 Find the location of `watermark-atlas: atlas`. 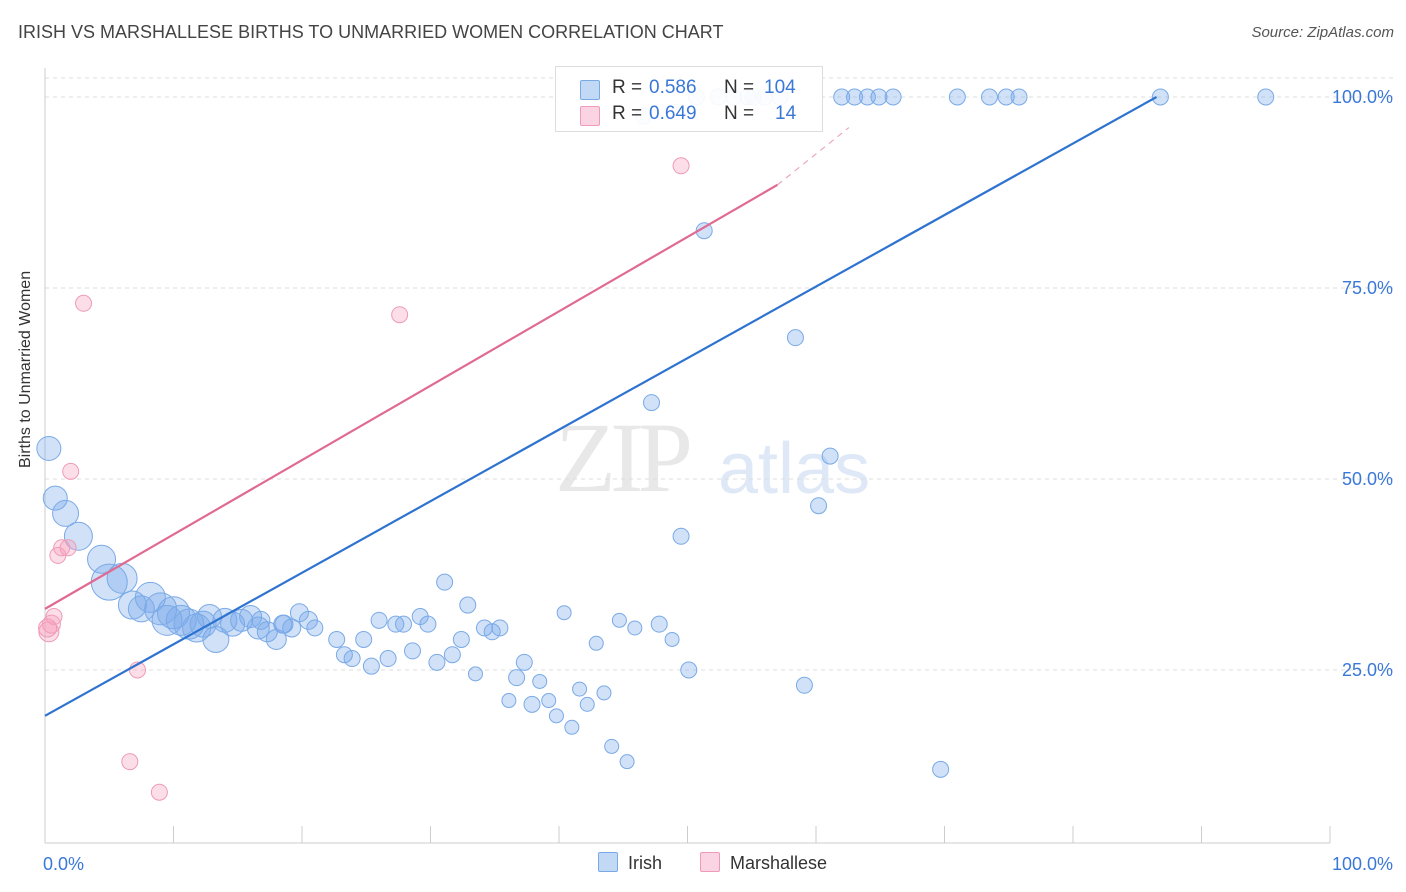

watermark-atlas: atlas is located at coordinates (794, 469).